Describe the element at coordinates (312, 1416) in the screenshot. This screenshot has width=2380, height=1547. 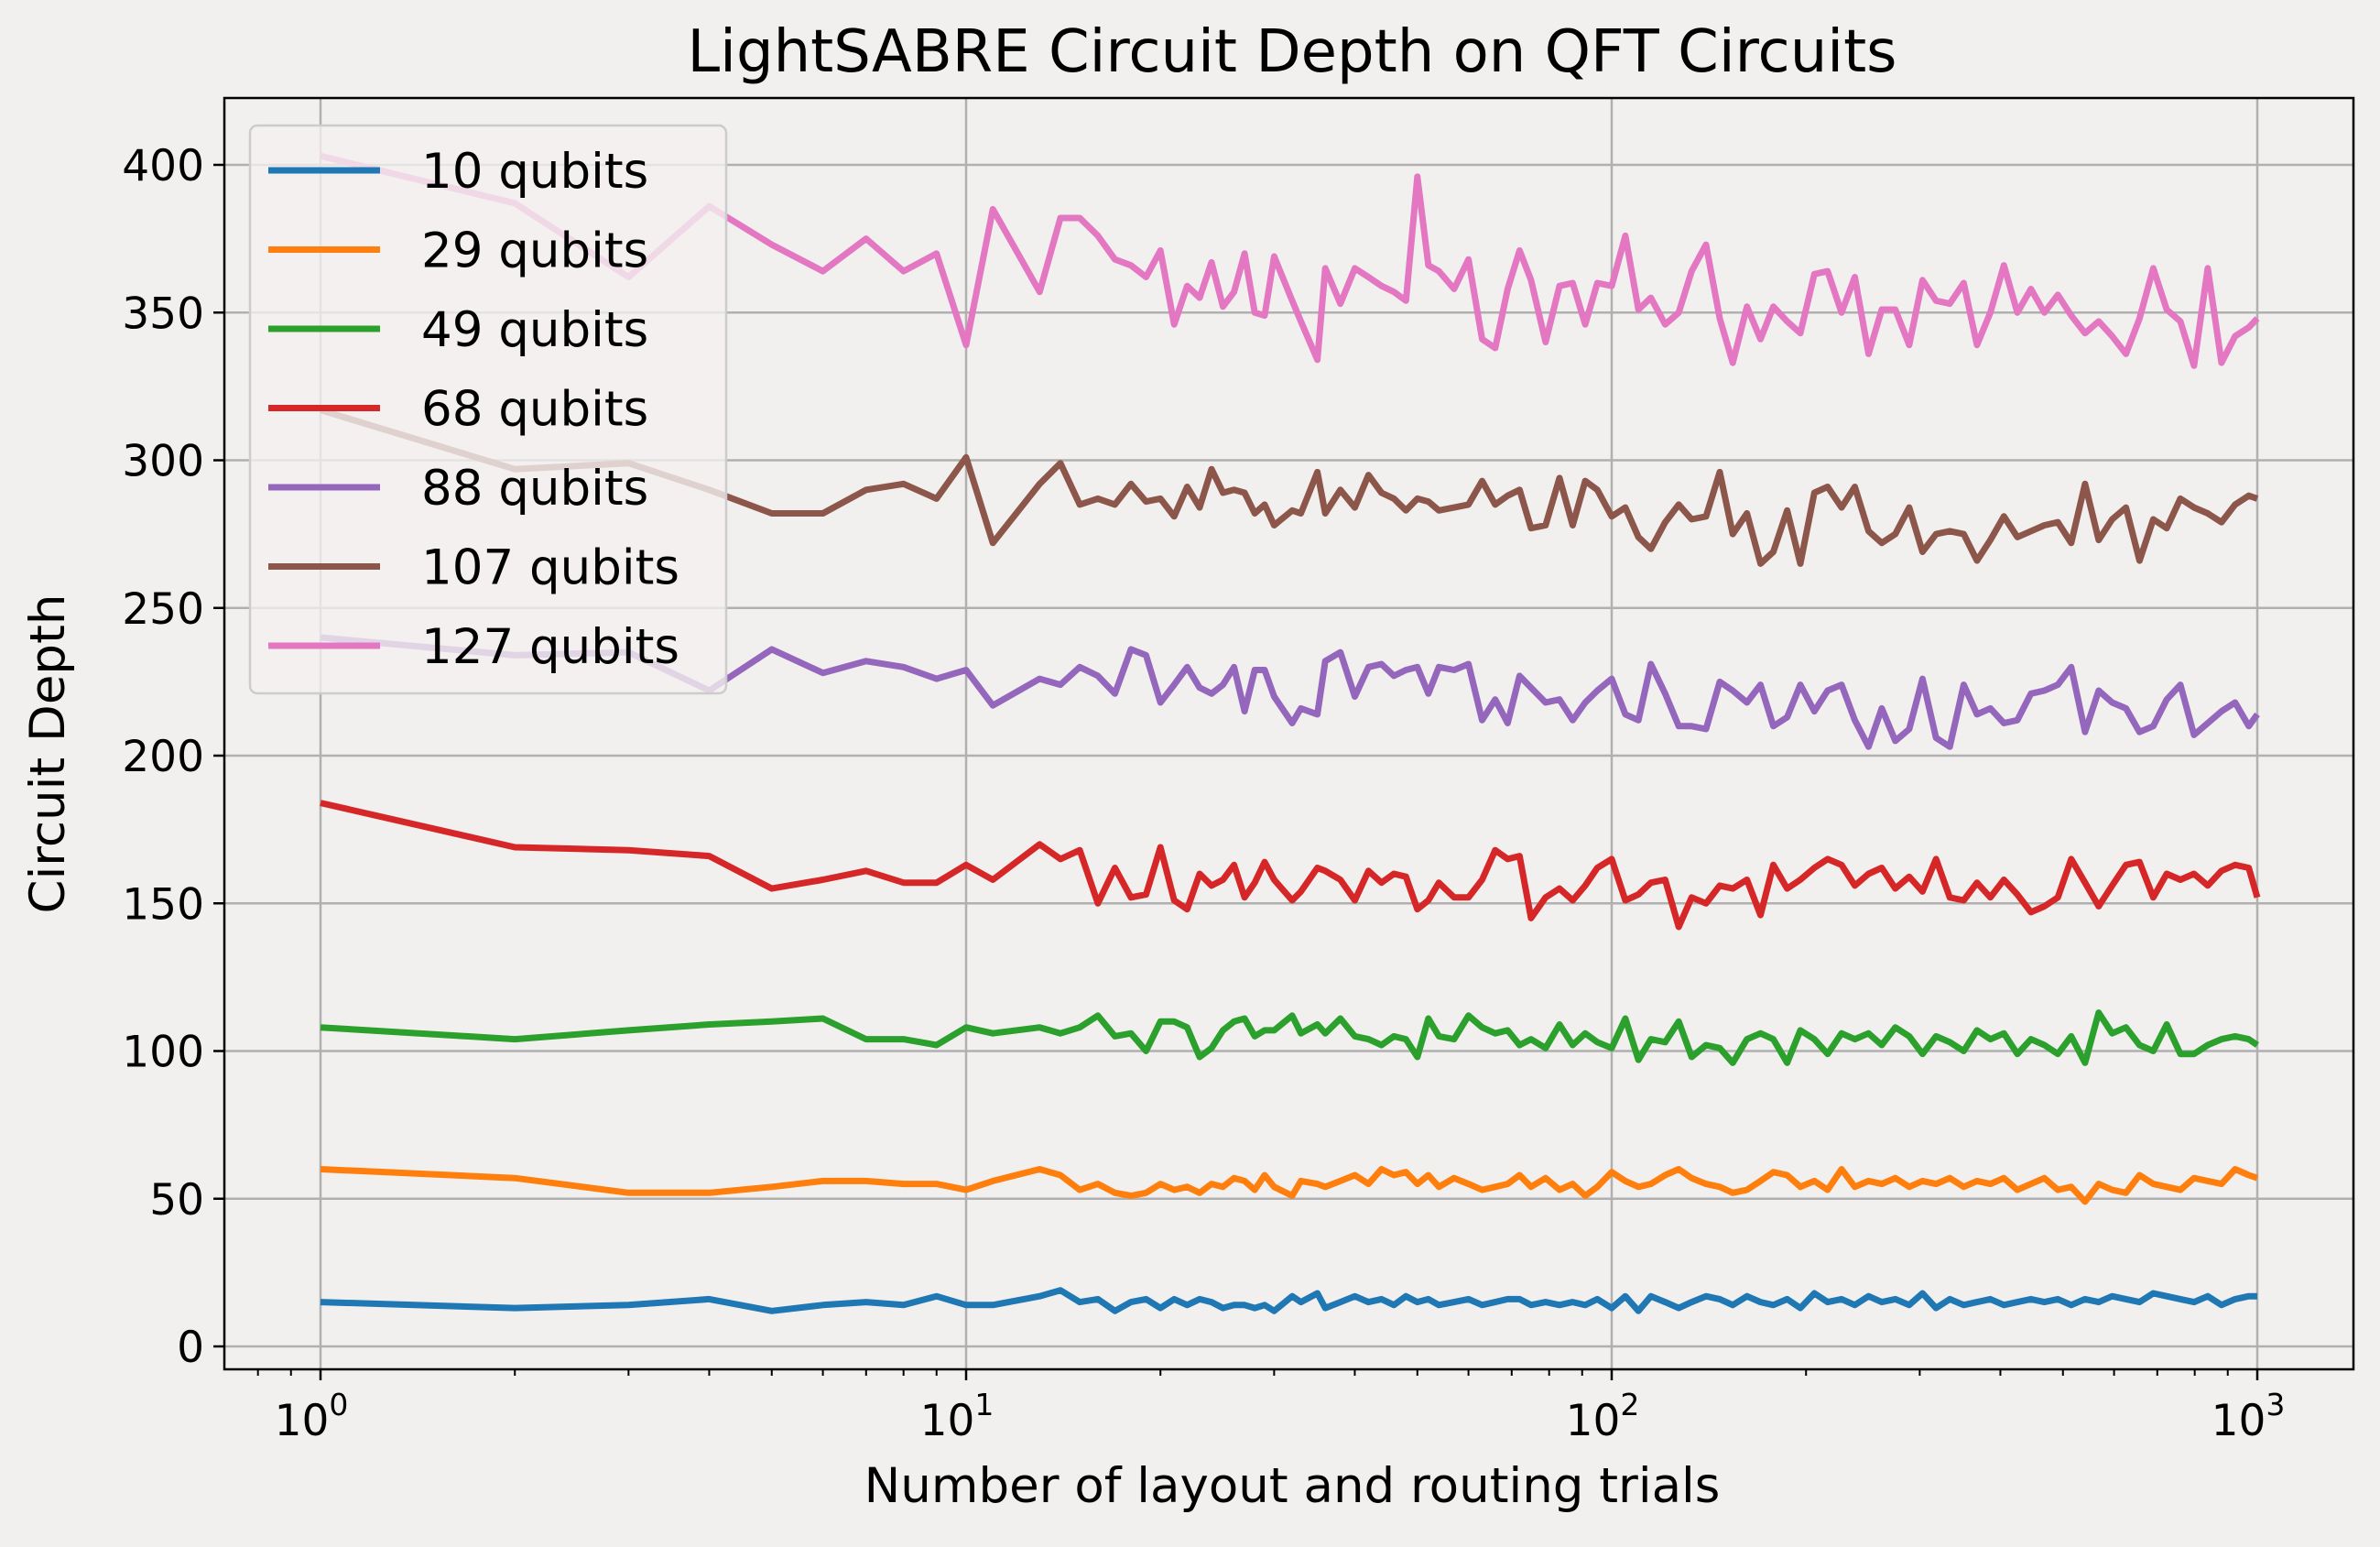
I see `x-tick-label: 10⁰` at that location.